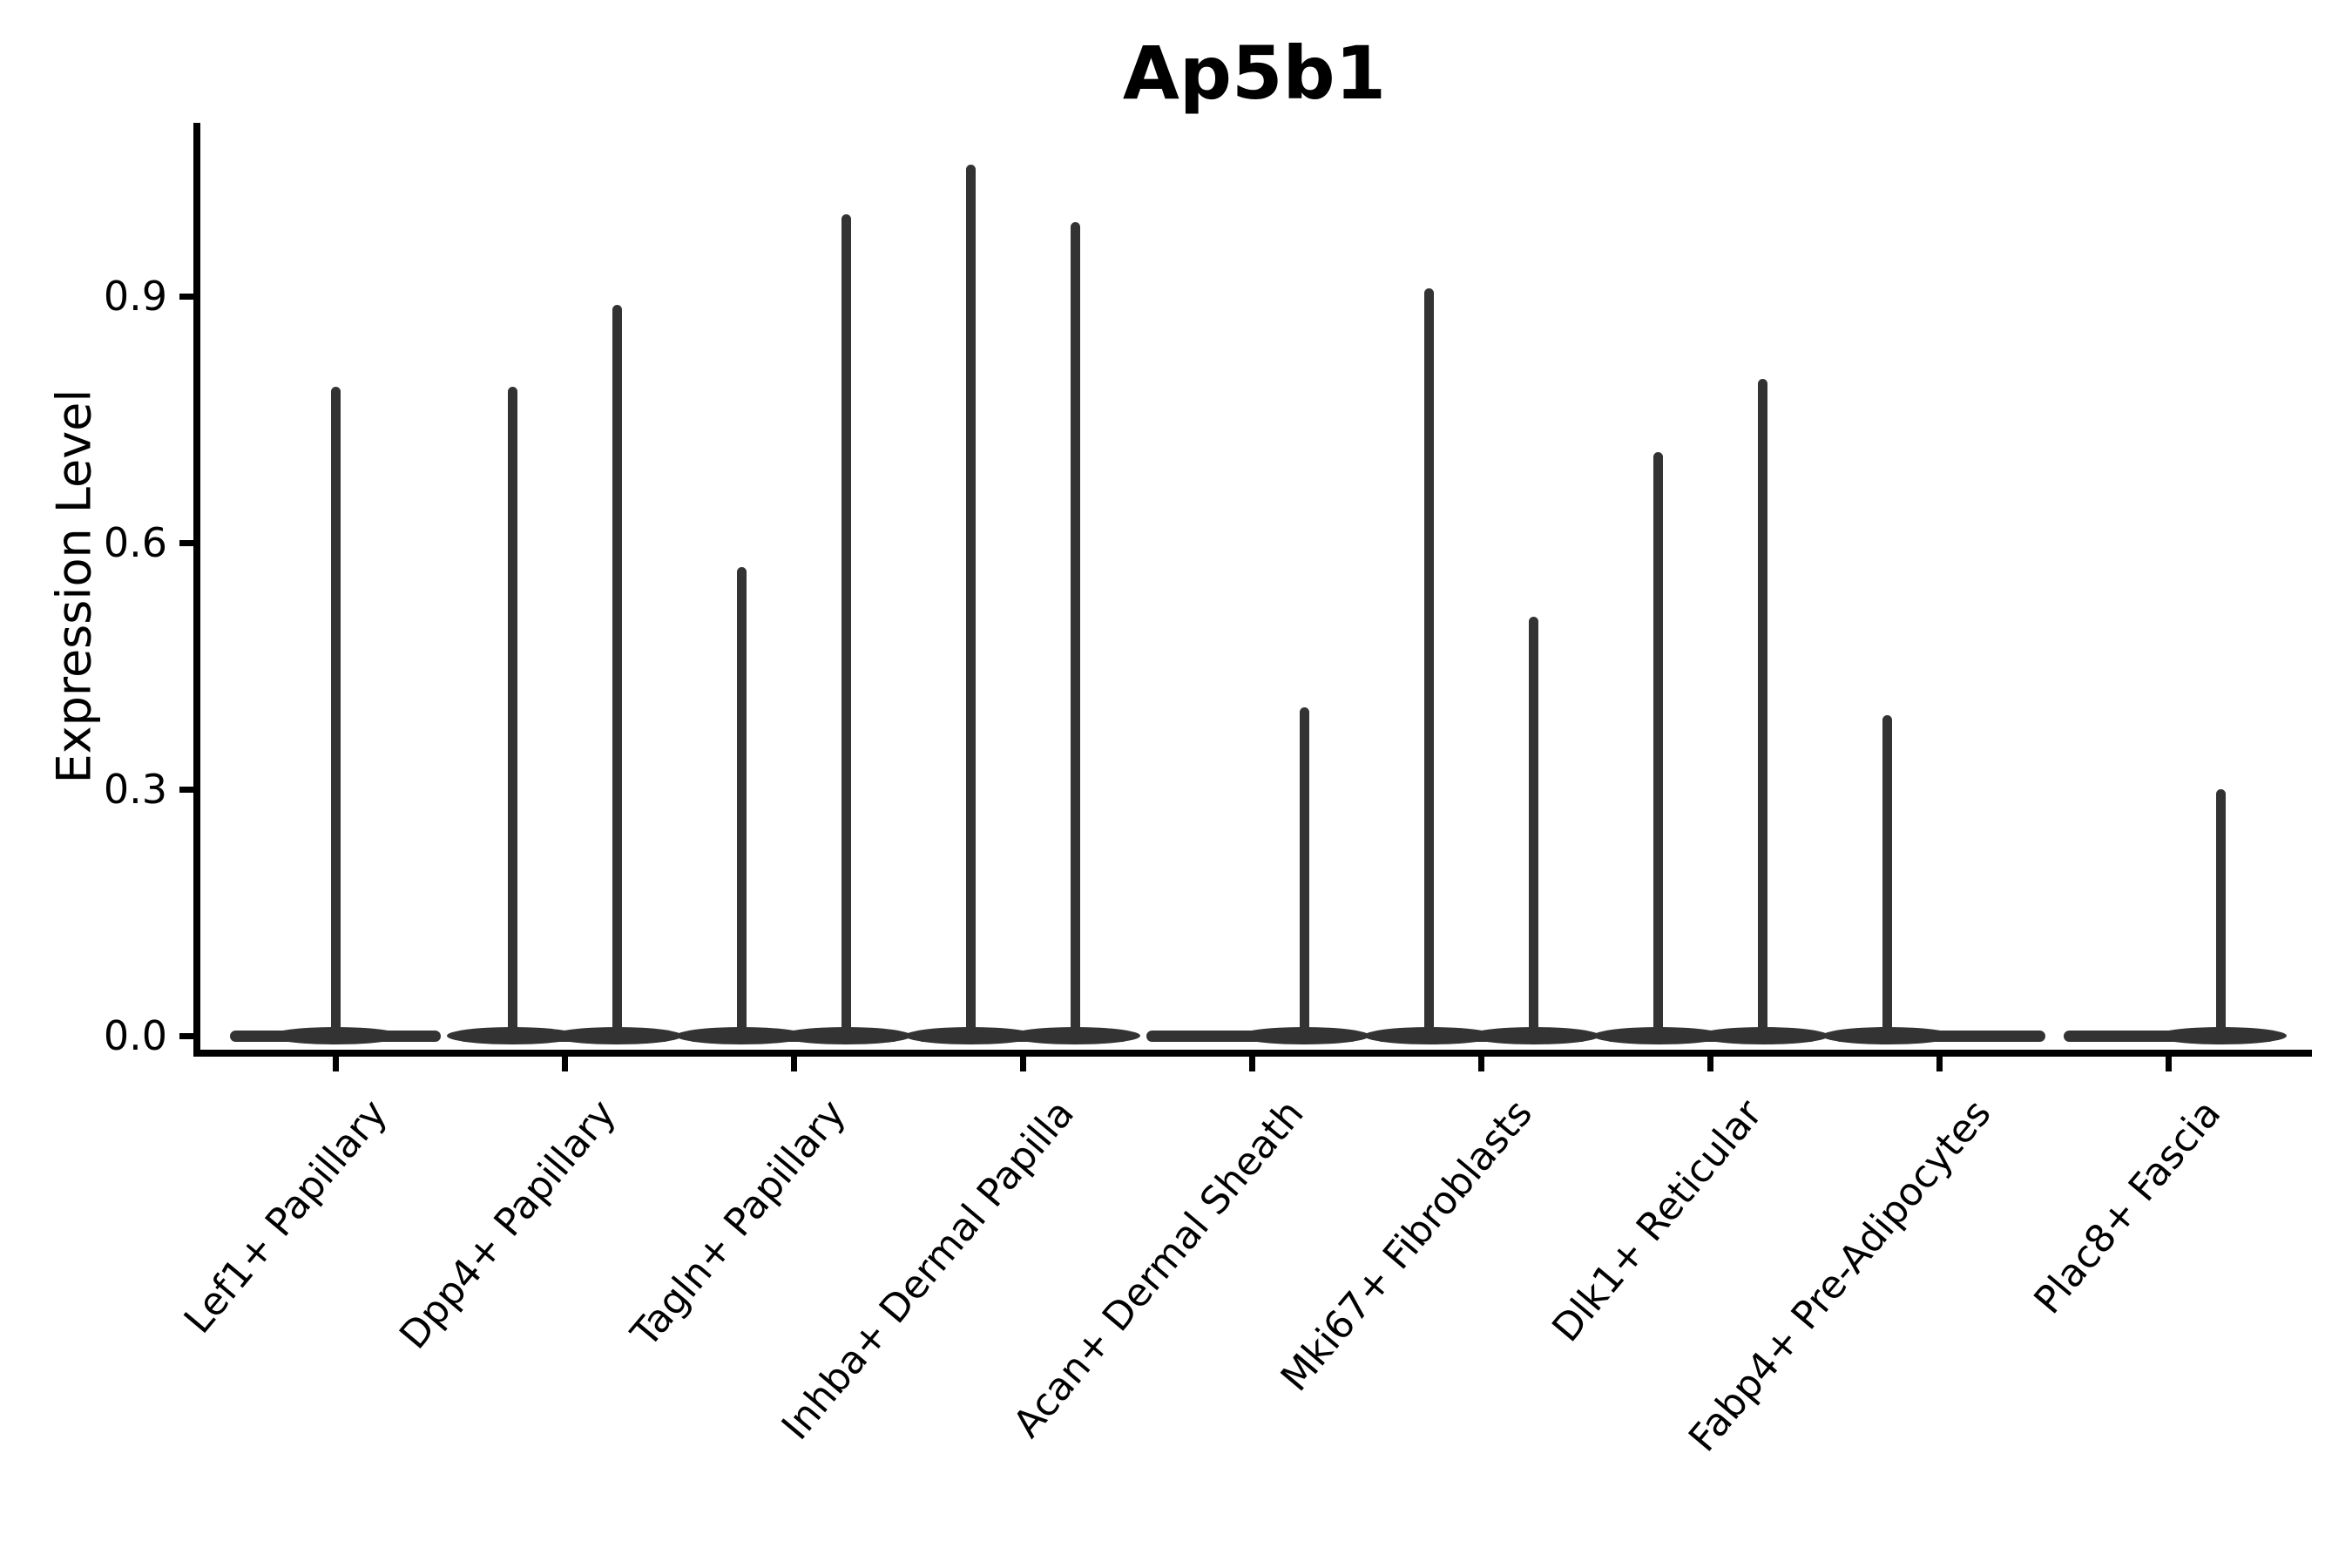 Image resolution: width=2352 pixels, height=1568 pixels. I want to click on x-tick-label: Dpp4+ Papillary, so click(508, 1225).